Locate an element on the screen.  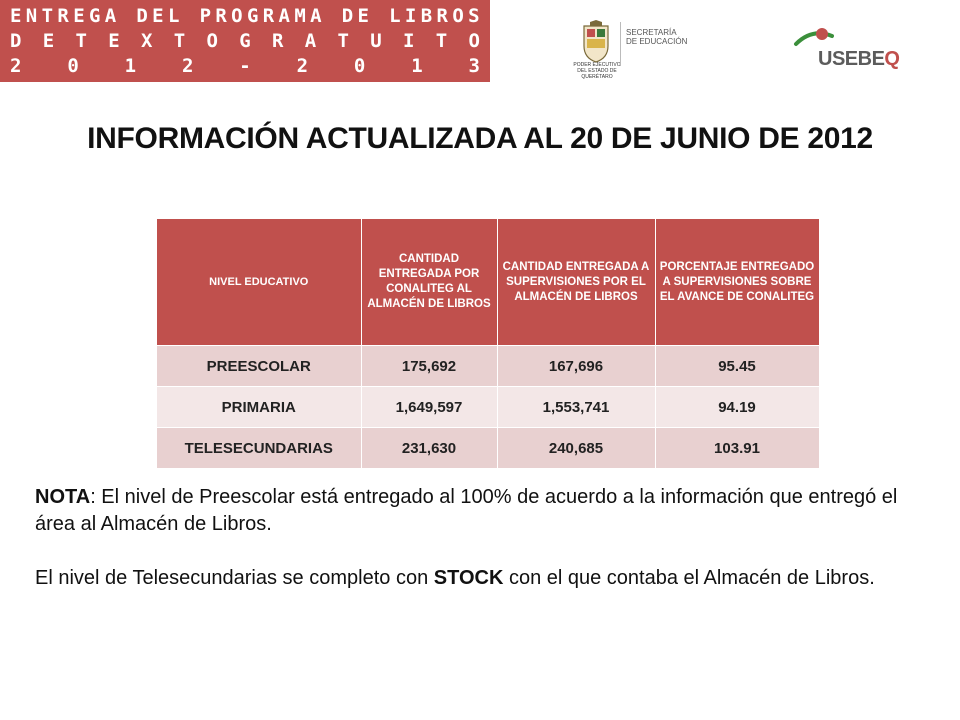
header-nivel: NIVEL EDUCATIVO is located at coordinates (259, 282).